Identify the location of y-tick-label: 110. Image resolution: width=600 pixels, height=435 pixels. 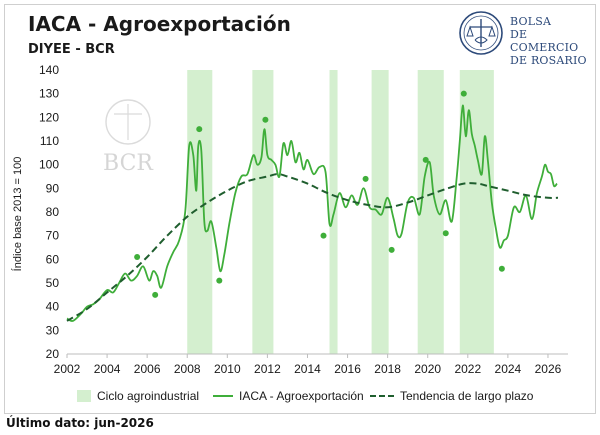
(49, 141).